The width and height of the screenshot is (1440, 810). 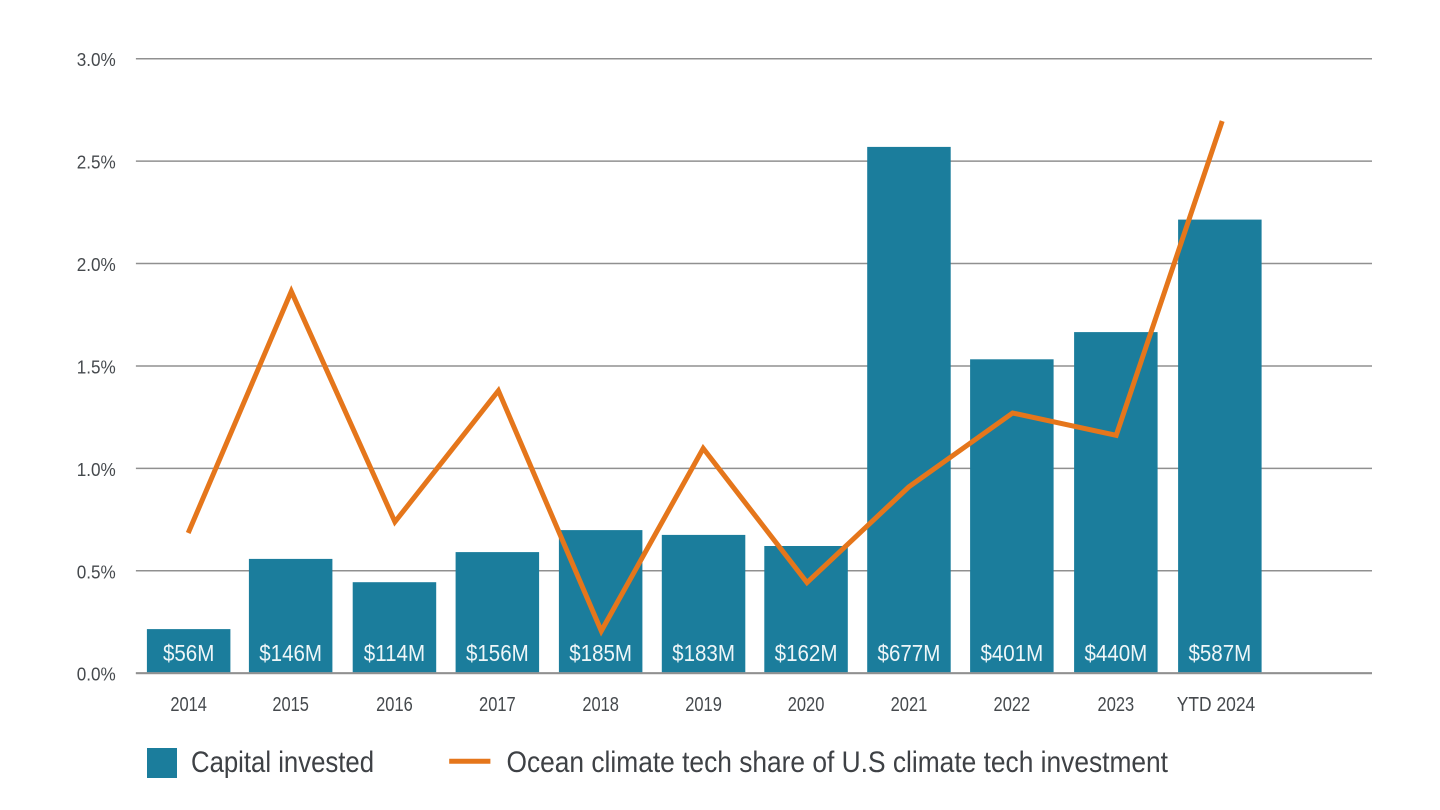 I want to click on svg-text: 2.0%, so click(x=96, y=265).